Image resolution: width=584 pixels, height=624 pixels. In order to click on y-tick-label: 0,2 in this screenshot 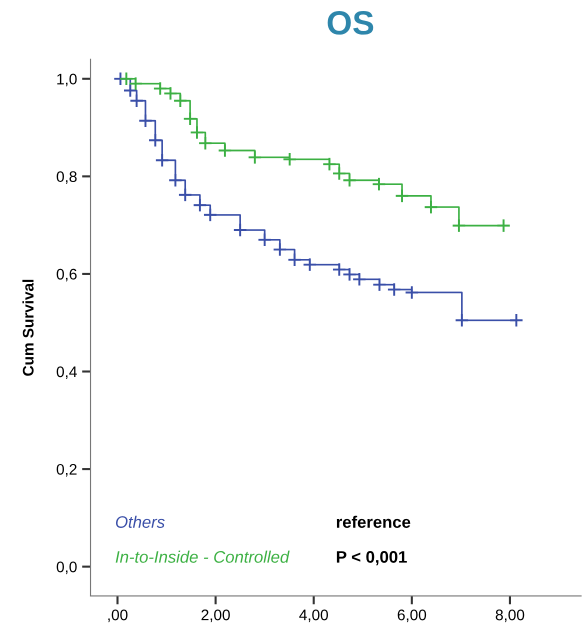, I will do `click(66, 470)`.